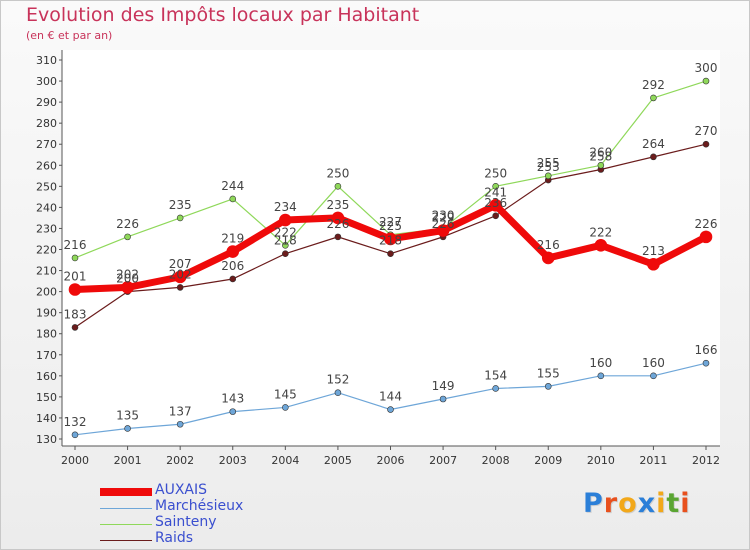  What do you see at coordinates (495, 192) in the screenshot?
I see `data-label: 241` at bounding box center [495, 192].